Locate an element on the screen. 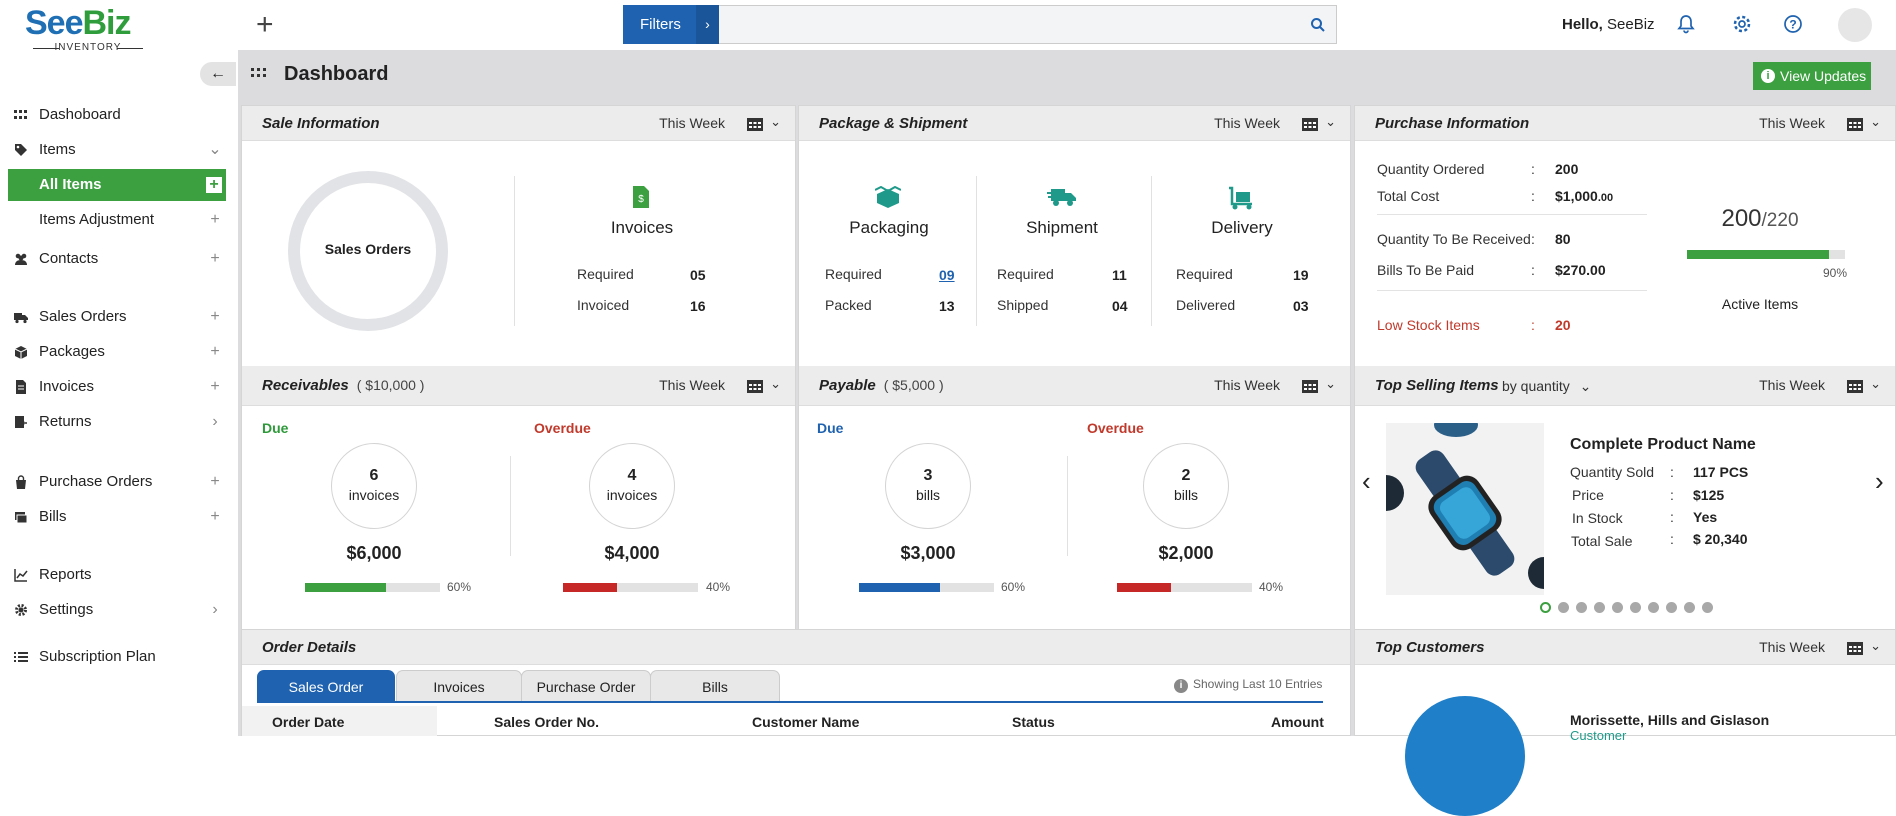 The height and width of the screenshot is (816, 1896). user-avatar is located at coordinates (1855, 25).